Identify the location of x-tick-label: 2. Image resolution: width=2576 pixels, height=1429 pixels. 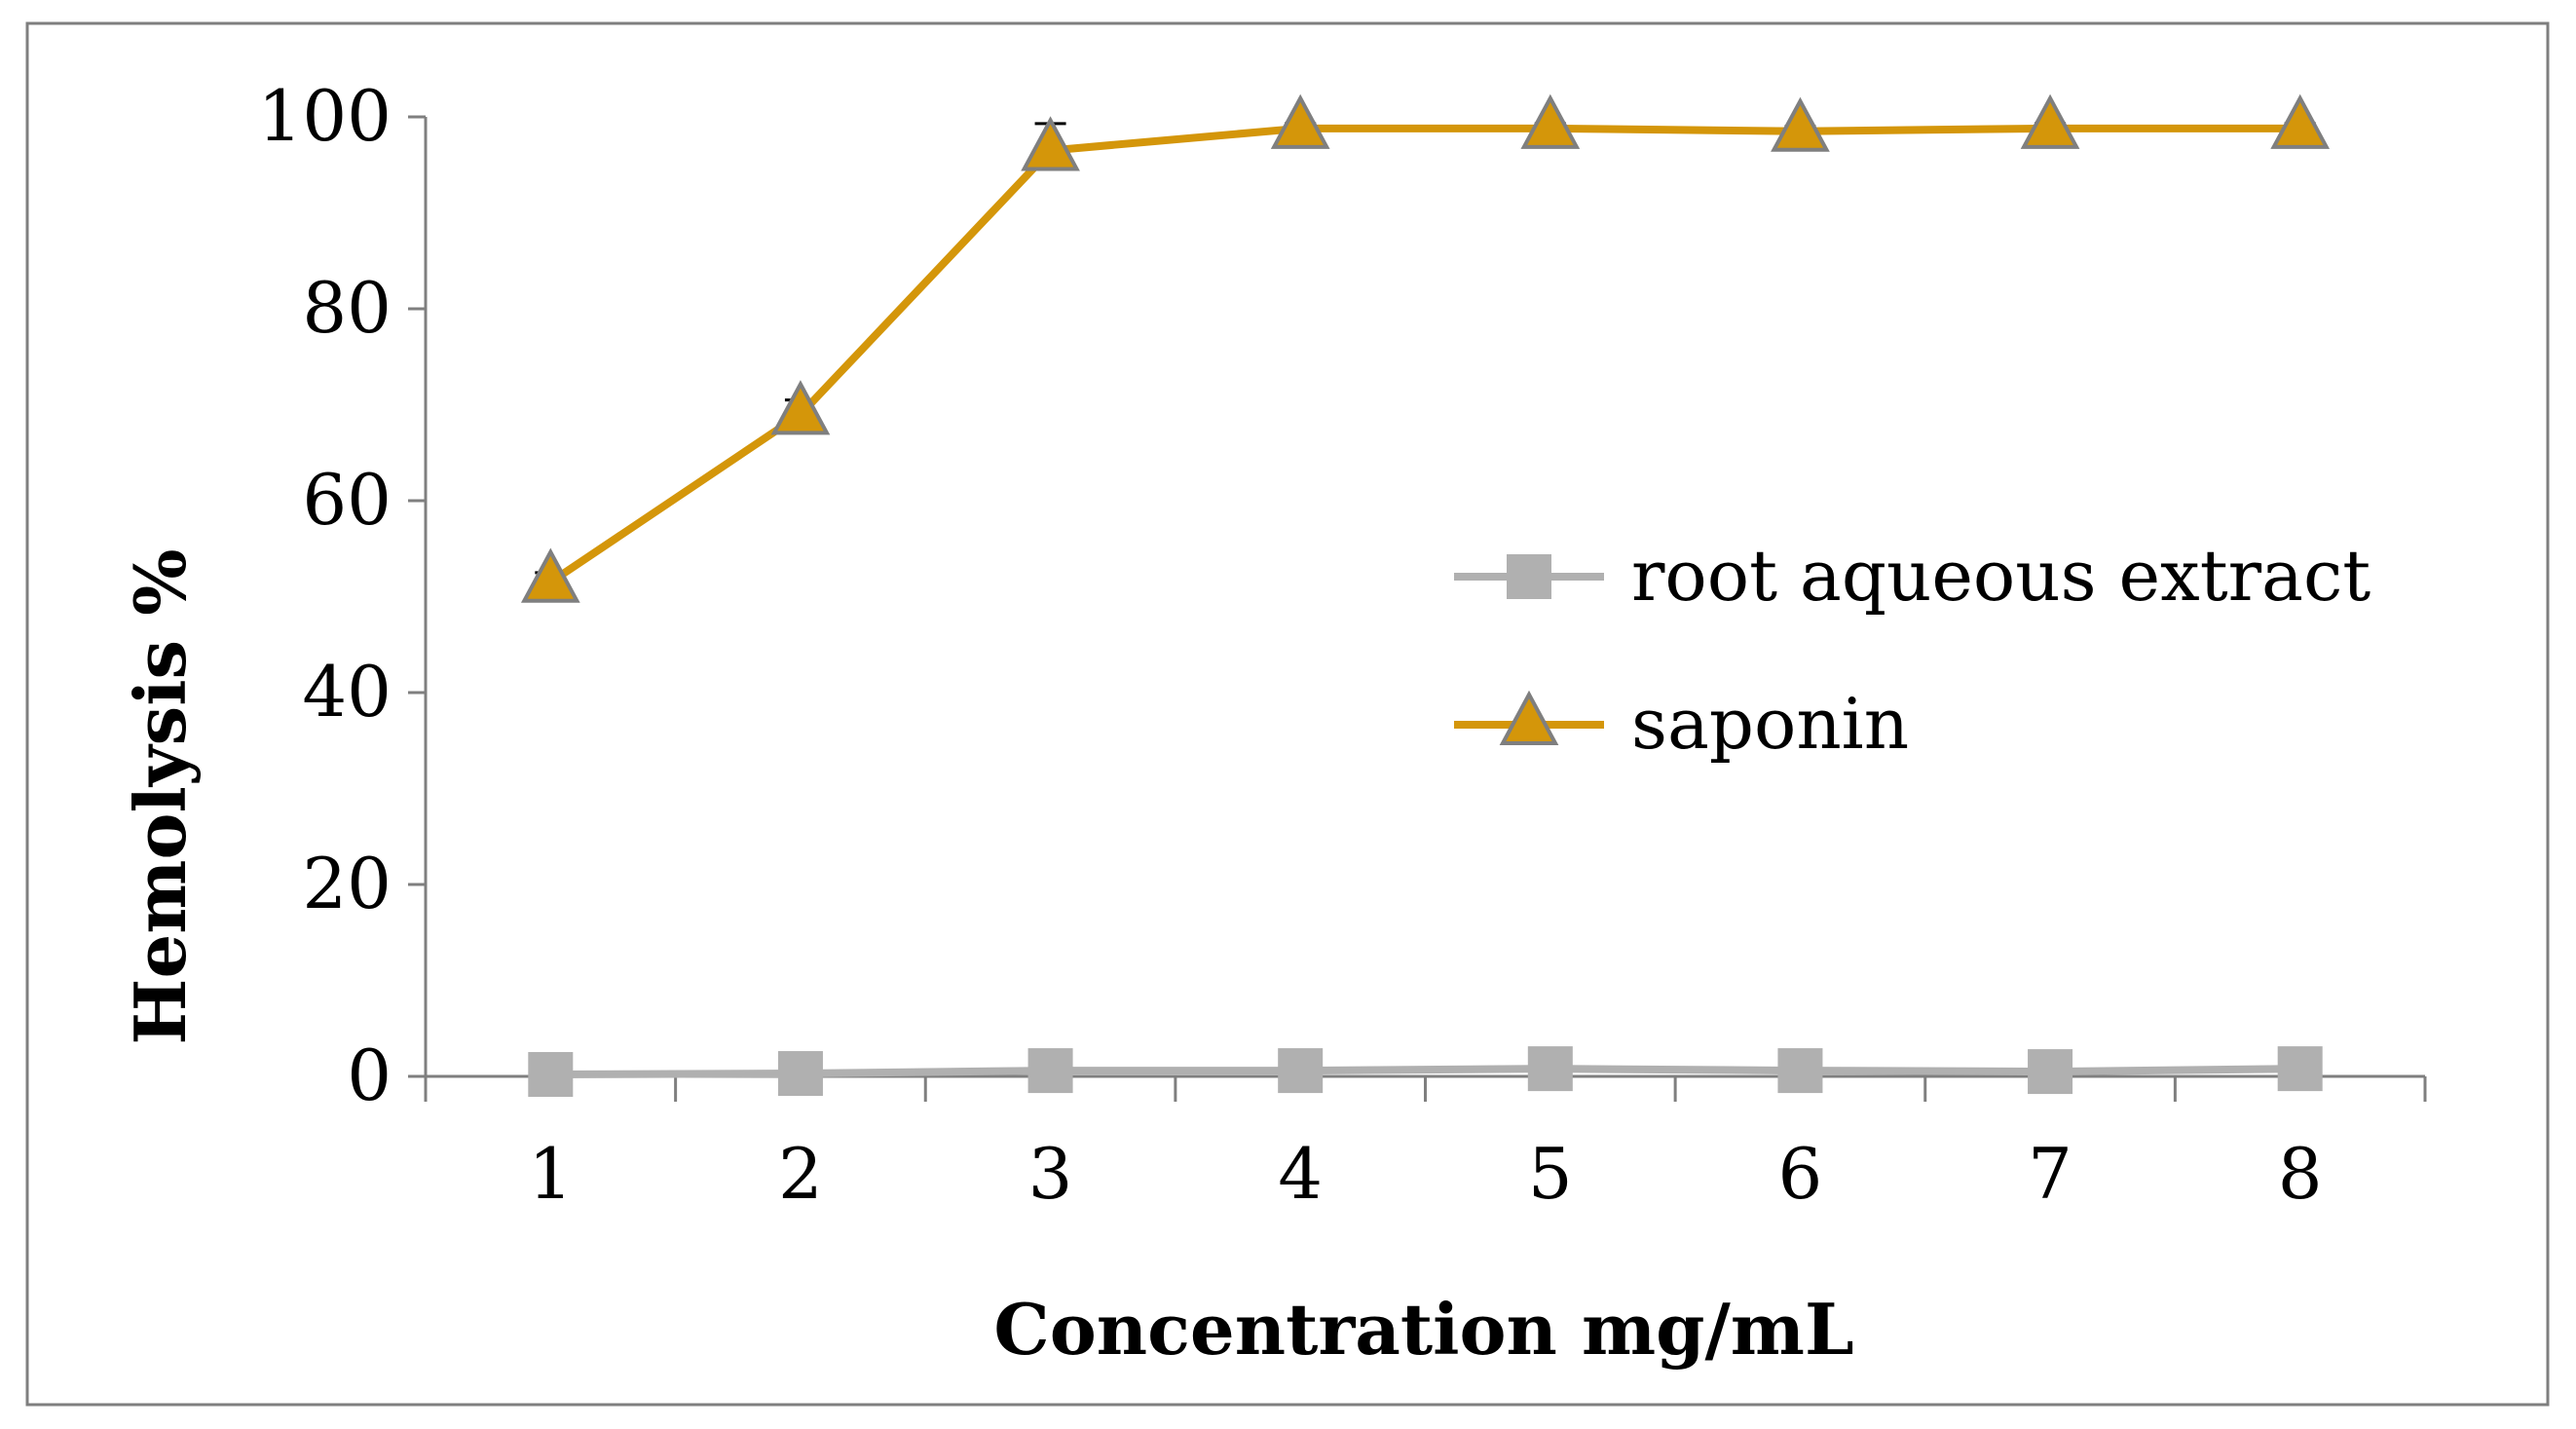
(800, 1174).